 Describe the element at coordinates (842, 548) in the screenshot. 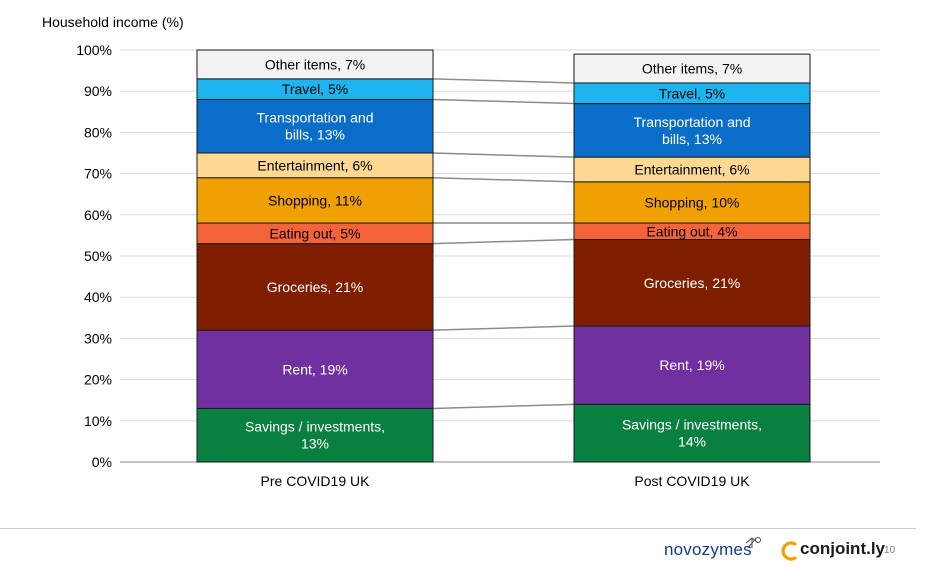

I see `conjointly-logo: conjoint.ly` at that location.